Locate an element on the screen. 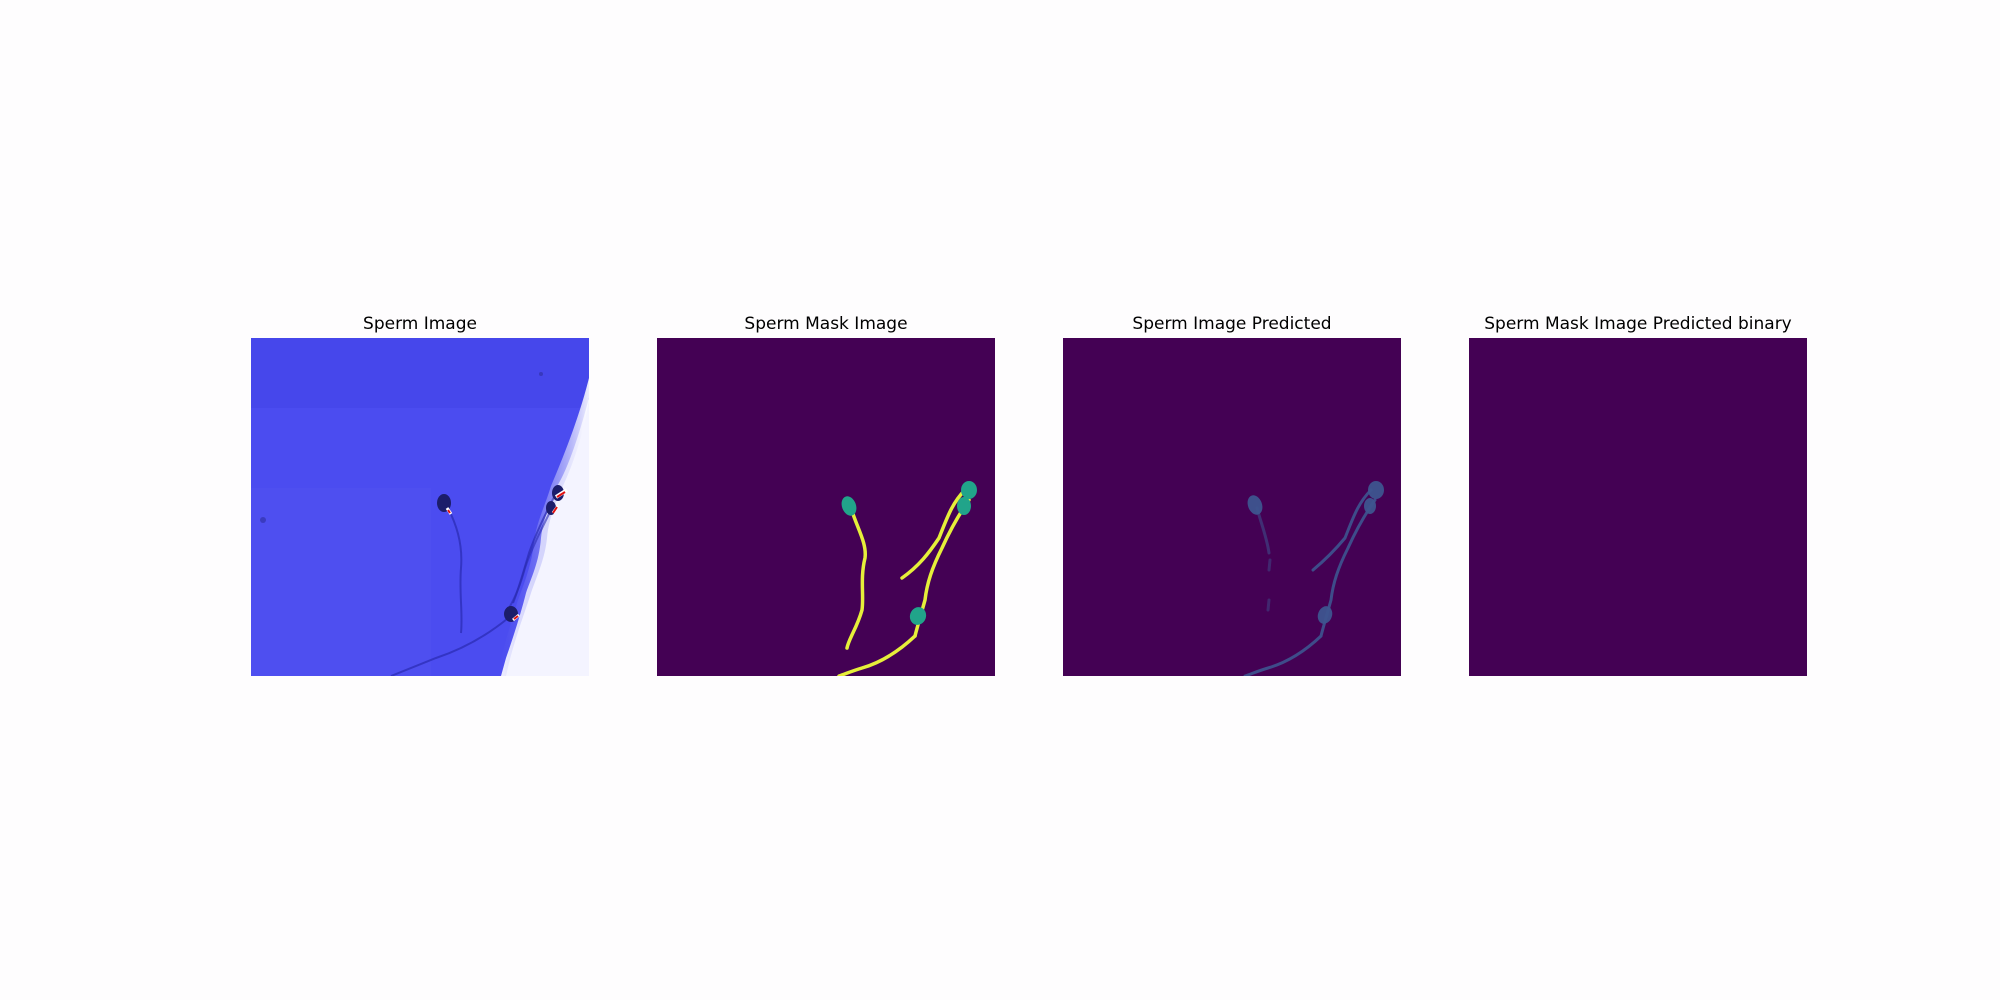  panel-title: Sperm Mask Image is located at coordinates (826, 324).